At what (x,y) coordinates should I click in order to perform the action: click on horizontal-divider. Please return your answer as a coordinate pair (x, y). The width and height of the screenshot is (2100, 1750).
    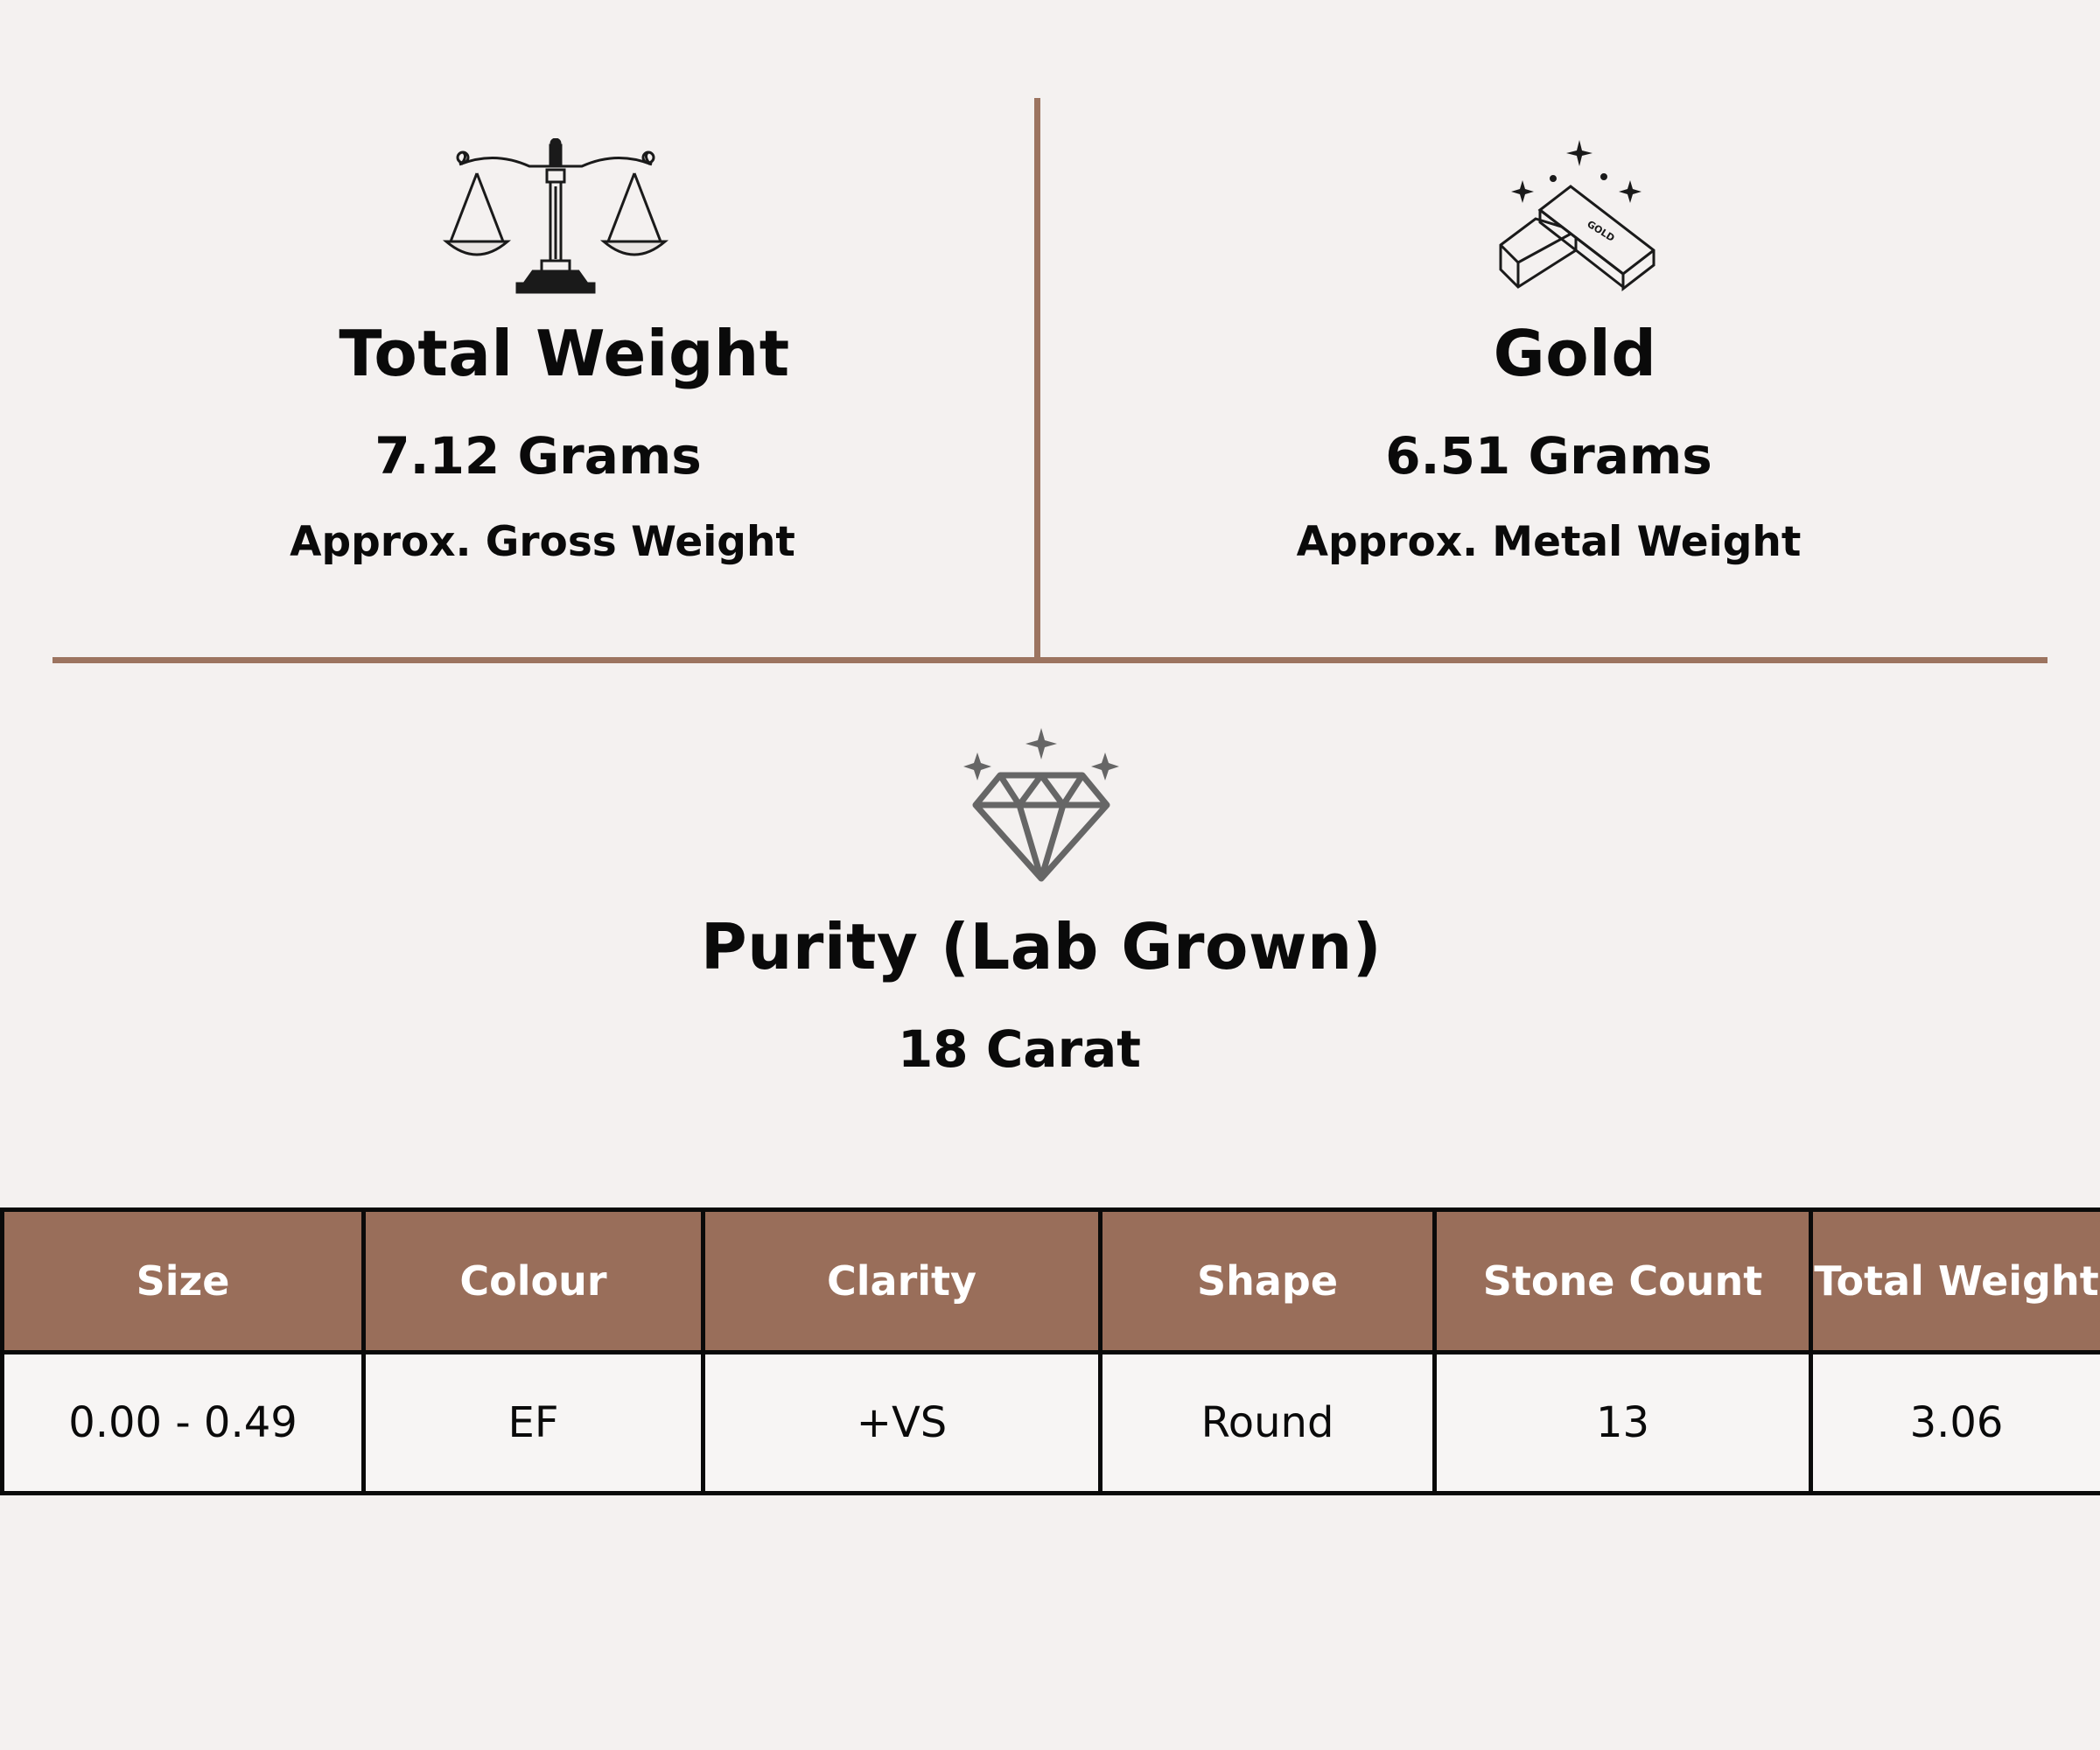
    Looking at the image, I should click on (1050, 660).